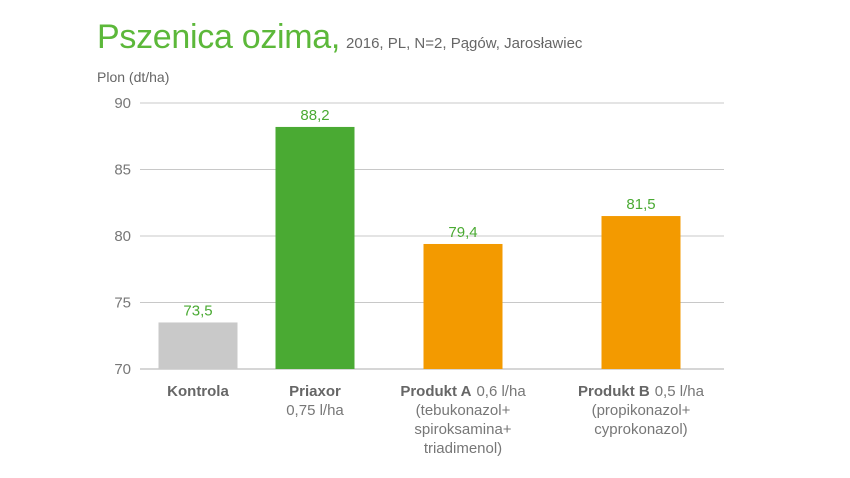 Image resolution: width=850 pixels, height=478 pixels. I want to click on y-tick-label: 80, so click(122, 236).